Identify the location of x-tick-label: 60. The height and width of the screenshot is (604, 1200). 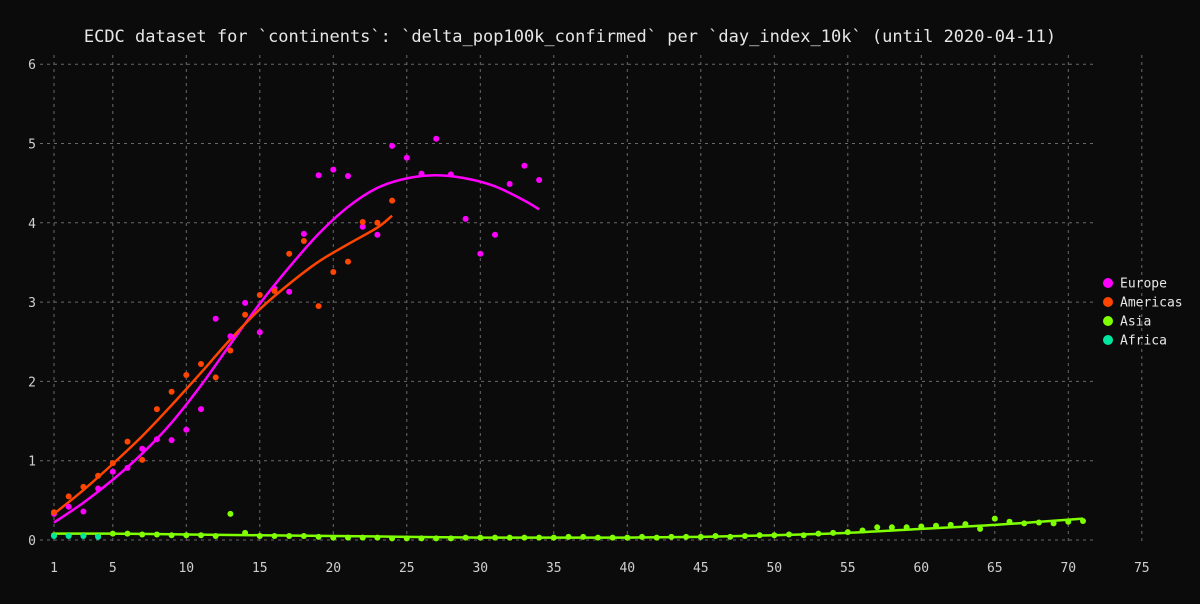
(921, 568).